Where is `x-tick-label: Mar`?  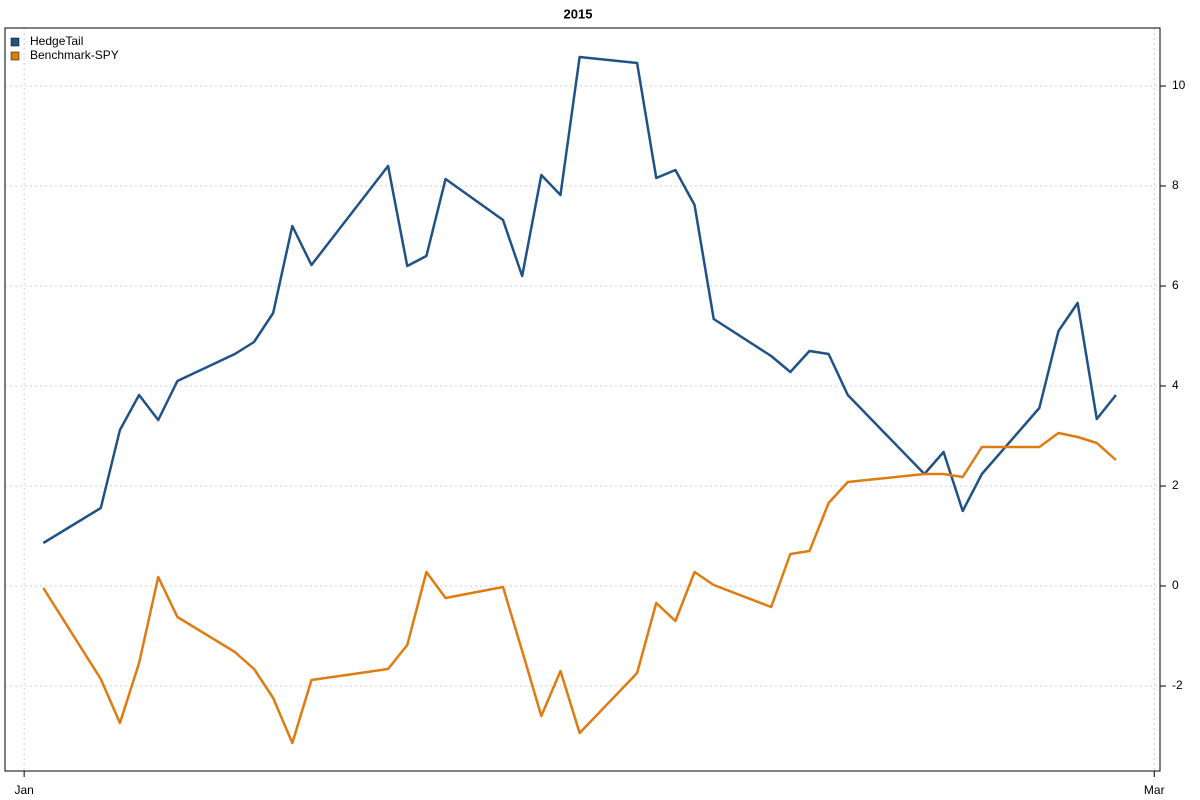 x-tick-label: Mar is located at coordinates (1154, 790).